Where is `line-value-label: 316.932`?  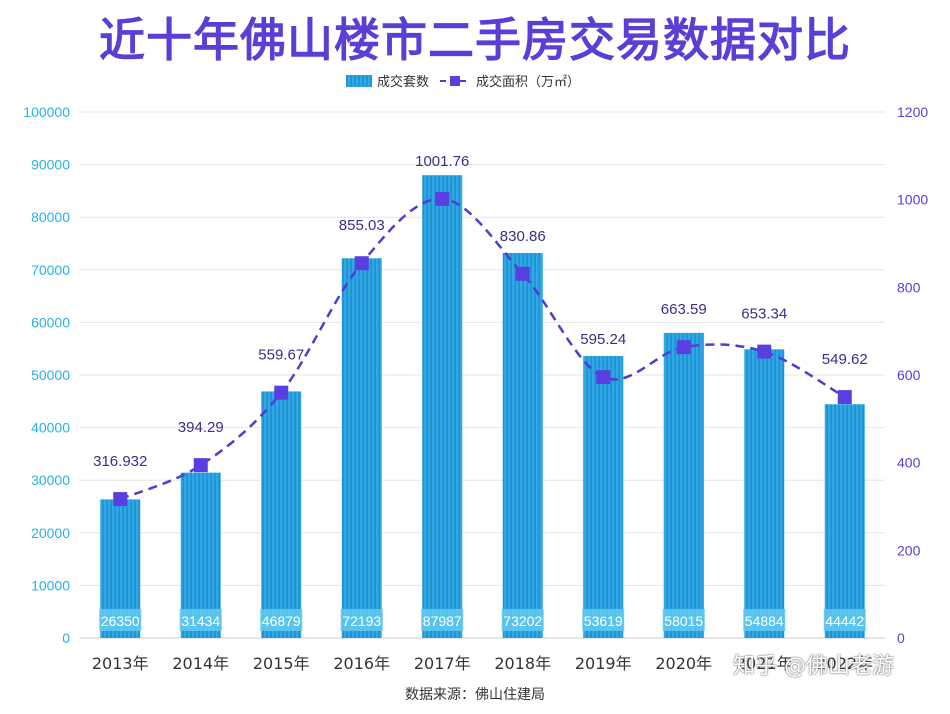
line-value-label: 316.932 is located at coordinates (120, 461).